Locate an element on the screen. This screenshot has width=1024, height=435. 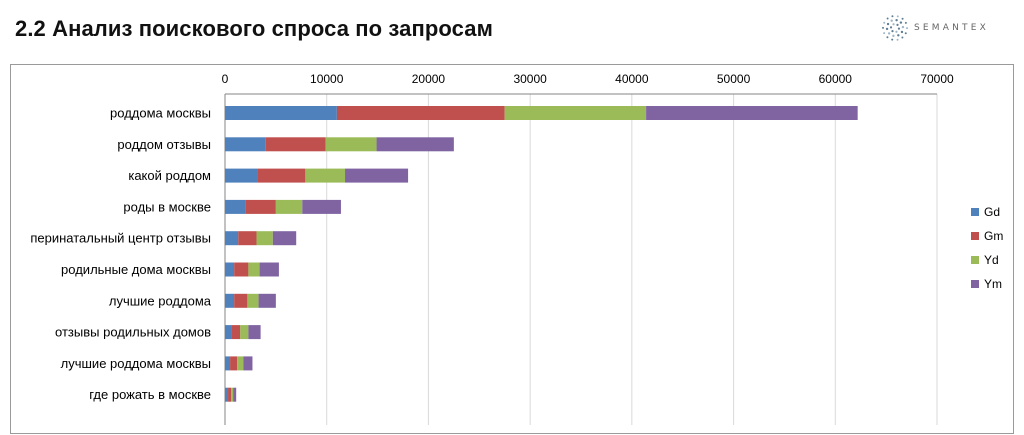
x-tick-label: 50000 is located at coordinates (734, 79).